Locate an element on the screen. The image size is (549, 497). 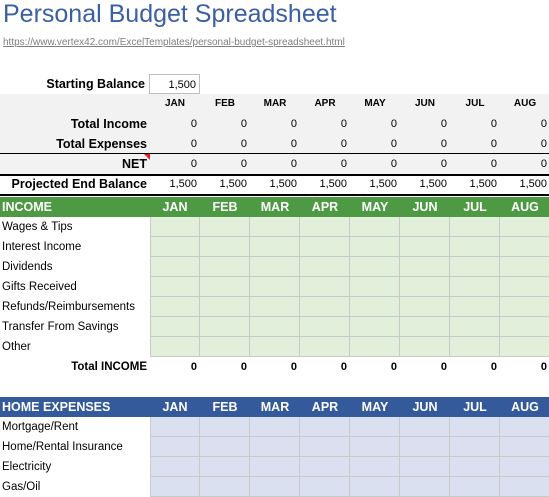
income-item-row: Wages & Tips is located at coordinates (274, 227).